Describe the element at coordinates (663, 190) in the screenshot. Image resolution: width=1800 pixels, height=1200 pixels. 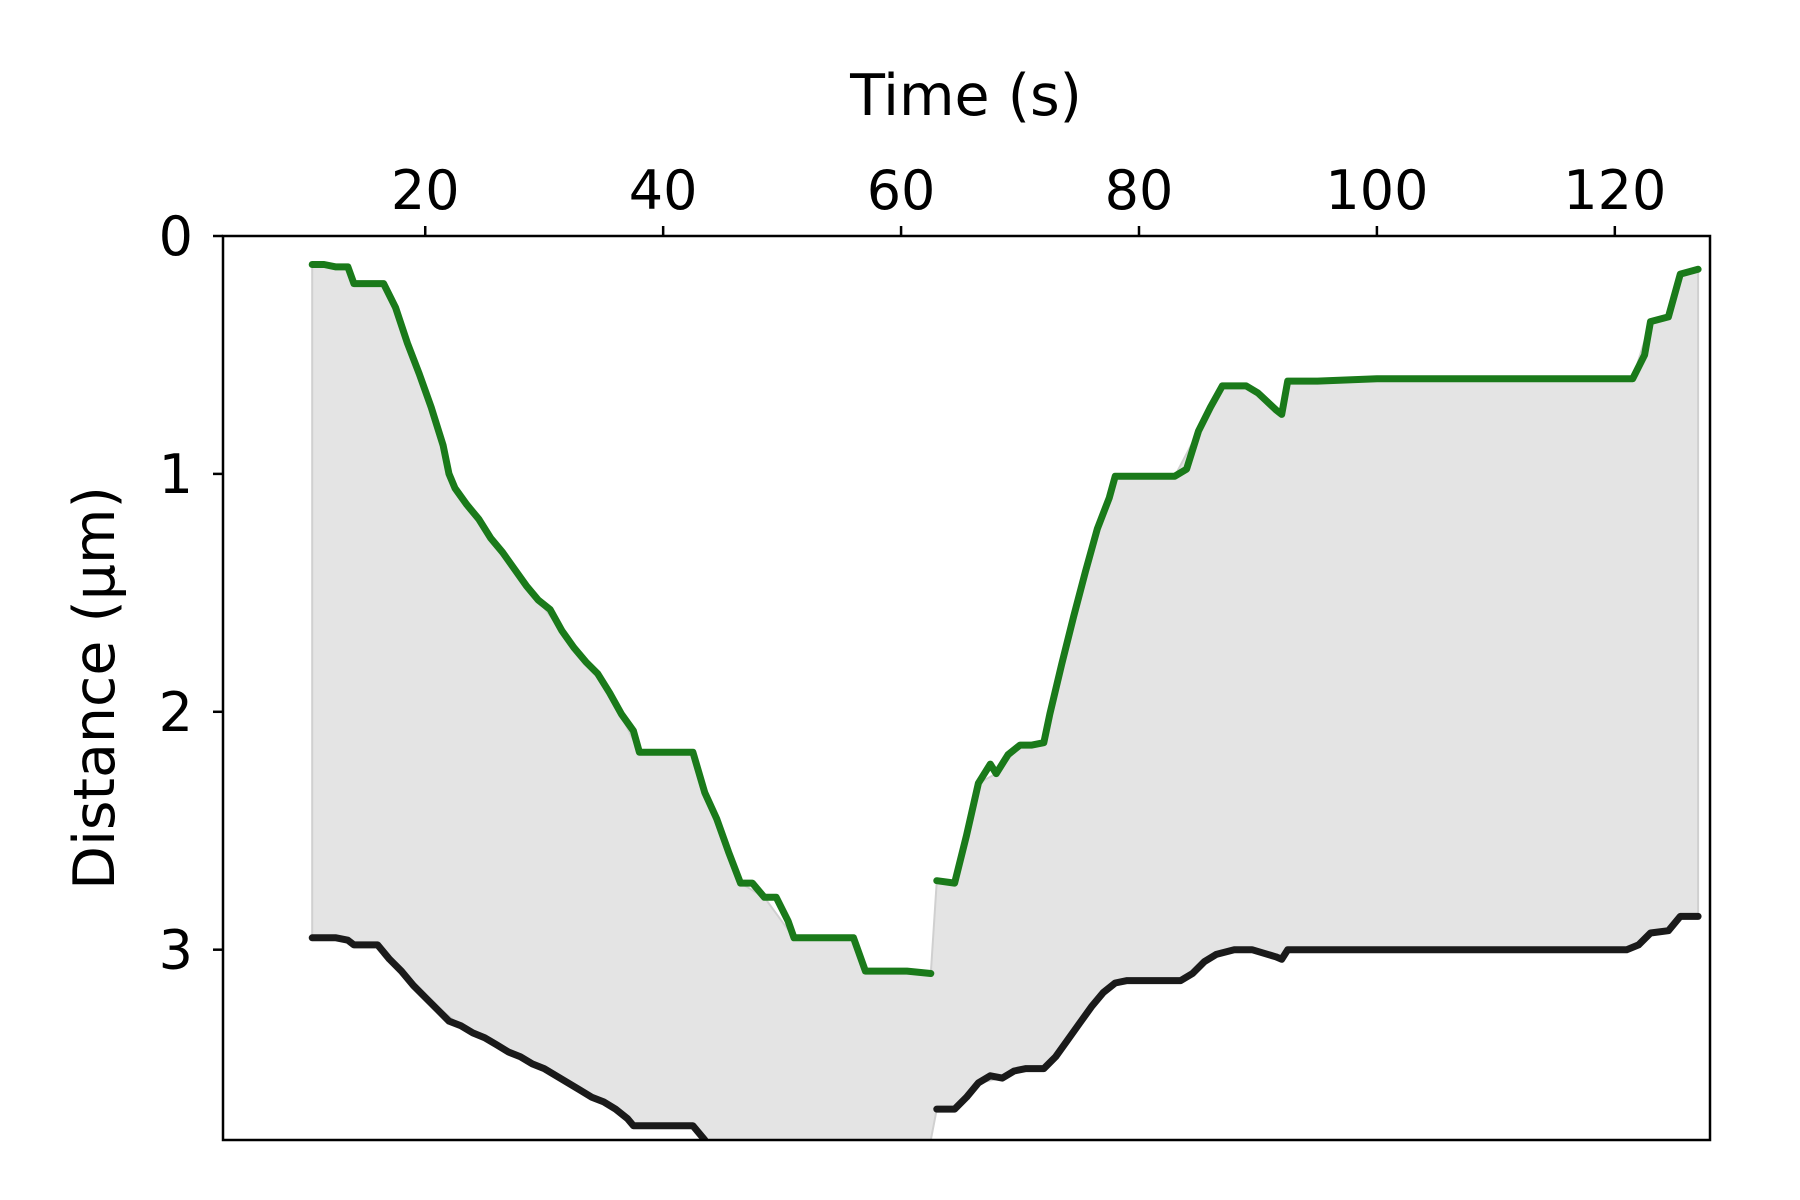
I see `x-tick-label: 40` at that location.